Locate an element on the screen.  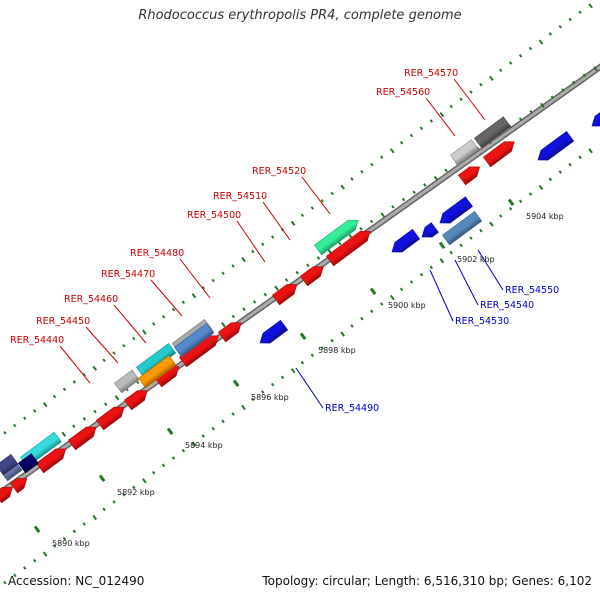
kbp-label: 5902 kbp is located at coordinates (476, 259).